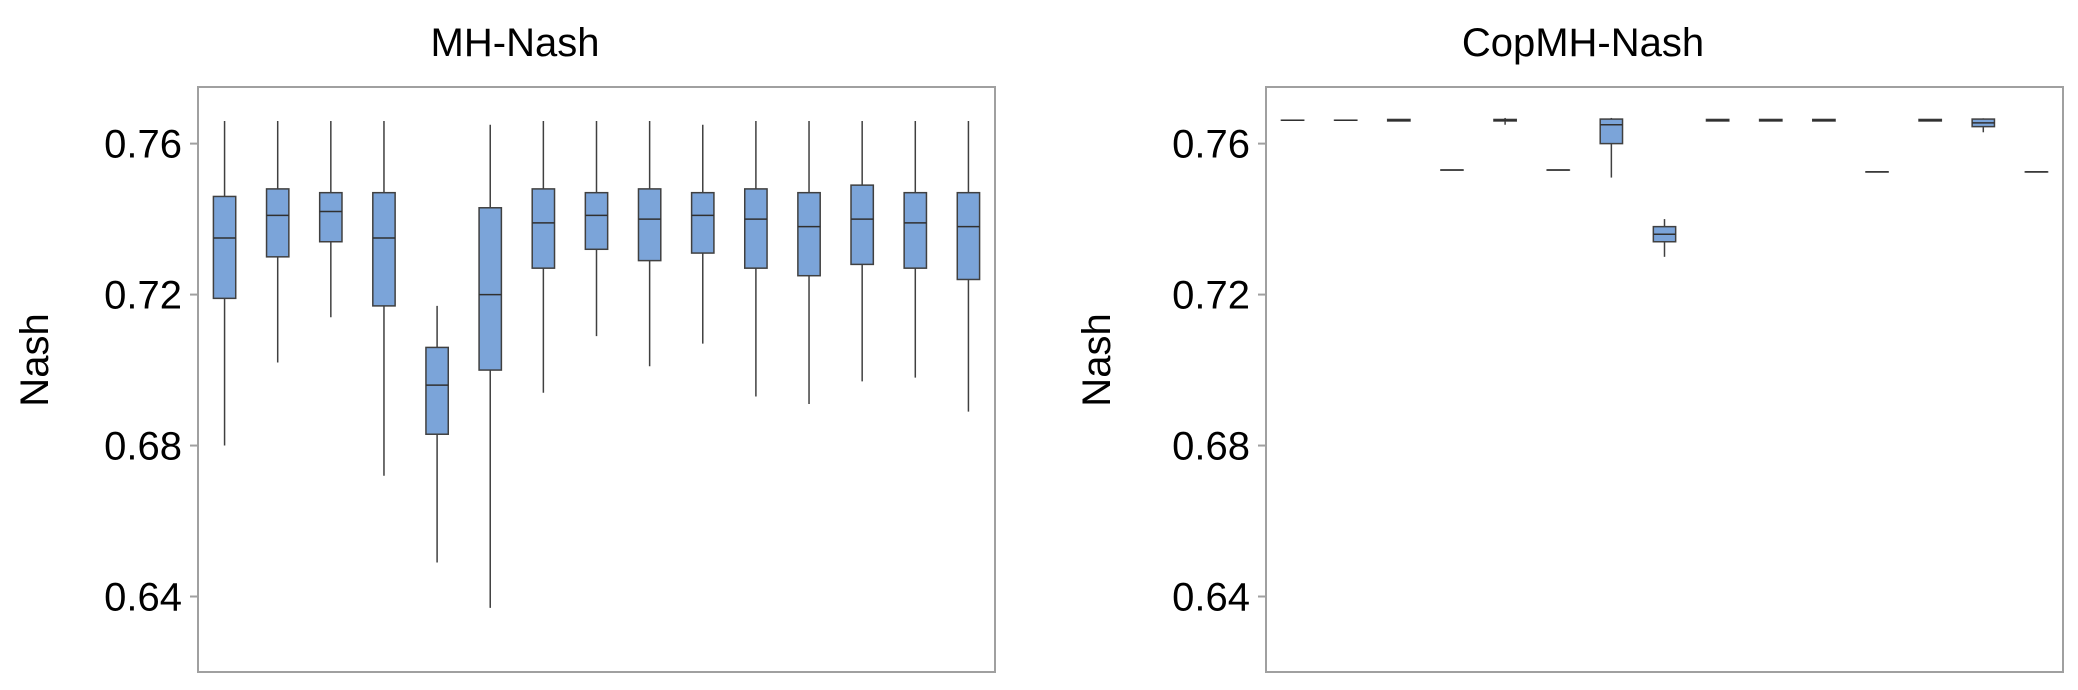  Describe the element at coordinates (1664, 187) in the screenshot. I see `box-series` at that location.